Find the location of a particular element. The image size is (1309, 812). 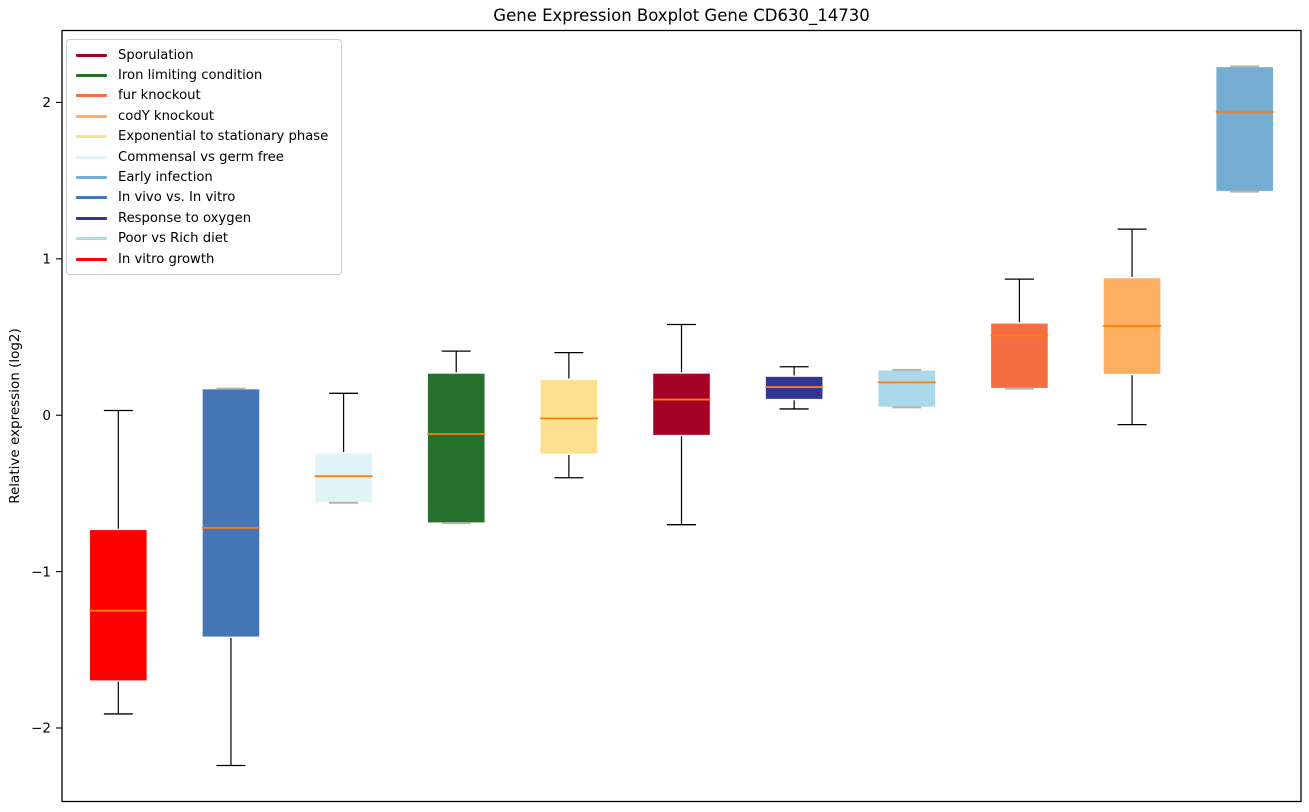

legend-label: codY knockout is located at coordinates (166, 116).